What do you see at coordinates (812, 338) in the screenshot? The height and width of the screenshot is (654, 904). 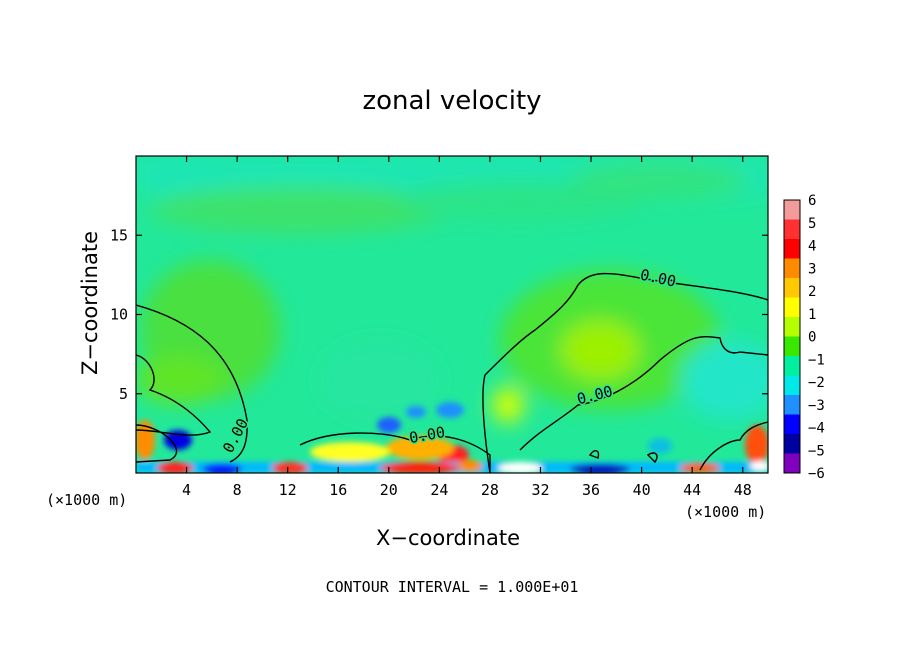 I see `colorbar-tick-label: 0` at bounding box center [812, 338].